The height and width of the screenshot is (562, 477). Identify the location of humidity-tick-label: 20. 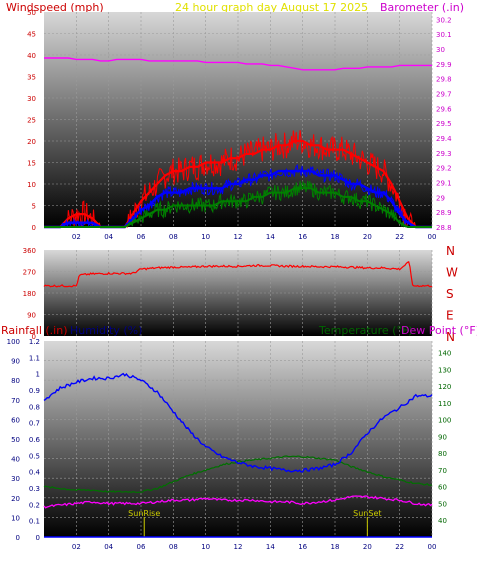
(15, 499).